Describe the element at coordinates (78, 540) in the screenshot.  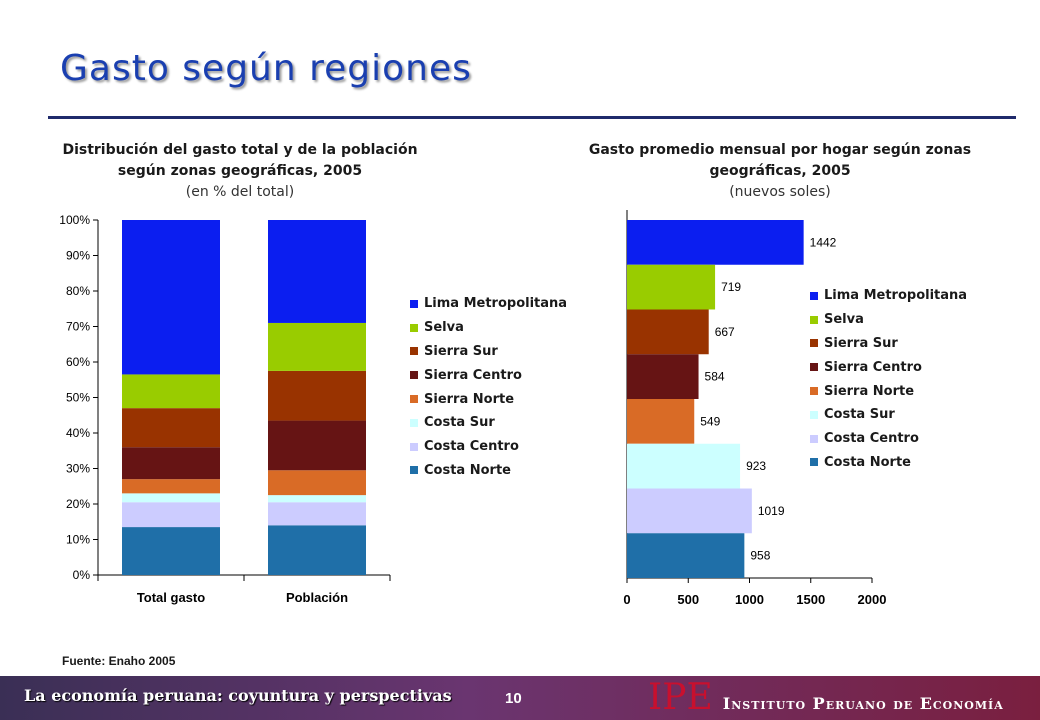
I see `y-tick-label: 10%` at that location.